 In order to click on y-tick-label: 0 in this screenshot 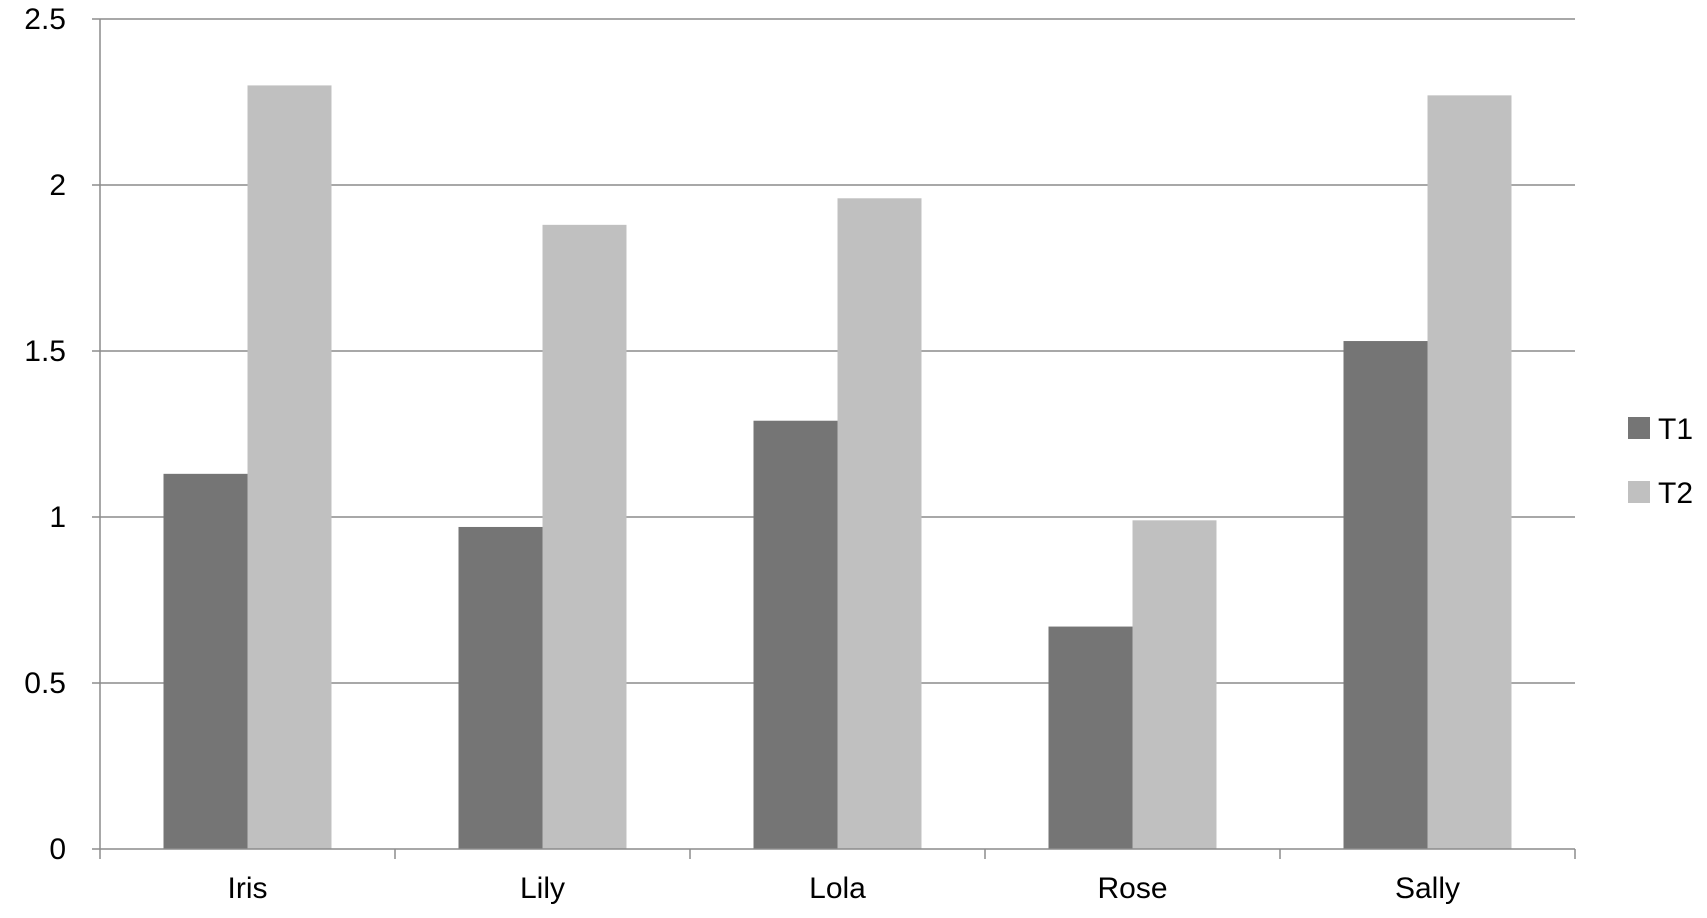, I will do `click(57, 849)`.